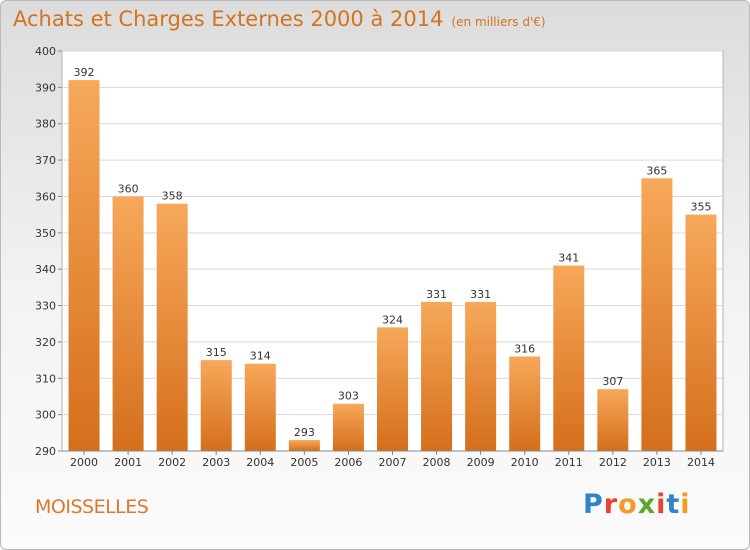 The height and width of the screenshot is (550, 750). I want to click on data-label: 360, so click(128, 188).